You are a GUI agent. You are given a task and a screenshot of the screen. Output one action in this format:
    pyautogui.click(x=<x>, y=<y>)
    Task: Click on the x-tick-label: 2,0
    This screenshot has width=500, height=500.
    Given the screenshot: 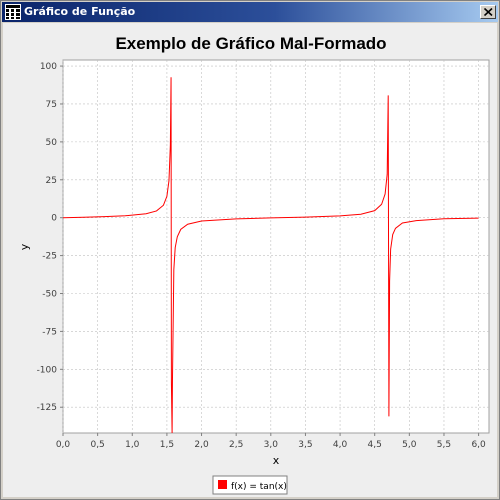 What is the action you would take?
    pyautogui.click(x=201, y=445)
    